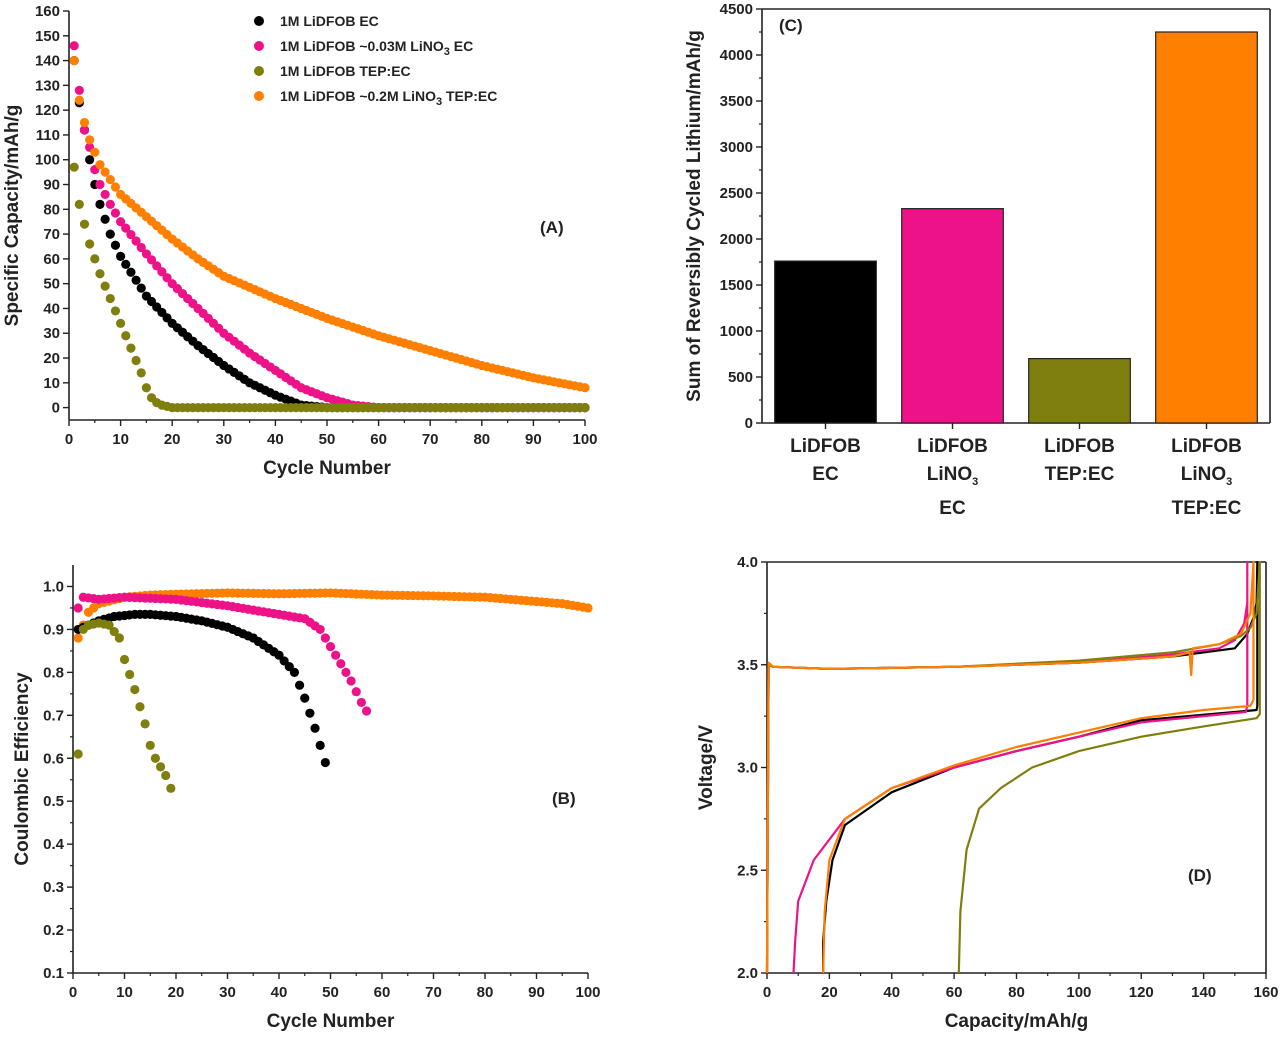 This screenshot has width=1280, height=1040. I want to click on y-axis-title: Coulombic Efficiency, so click(22, 769).